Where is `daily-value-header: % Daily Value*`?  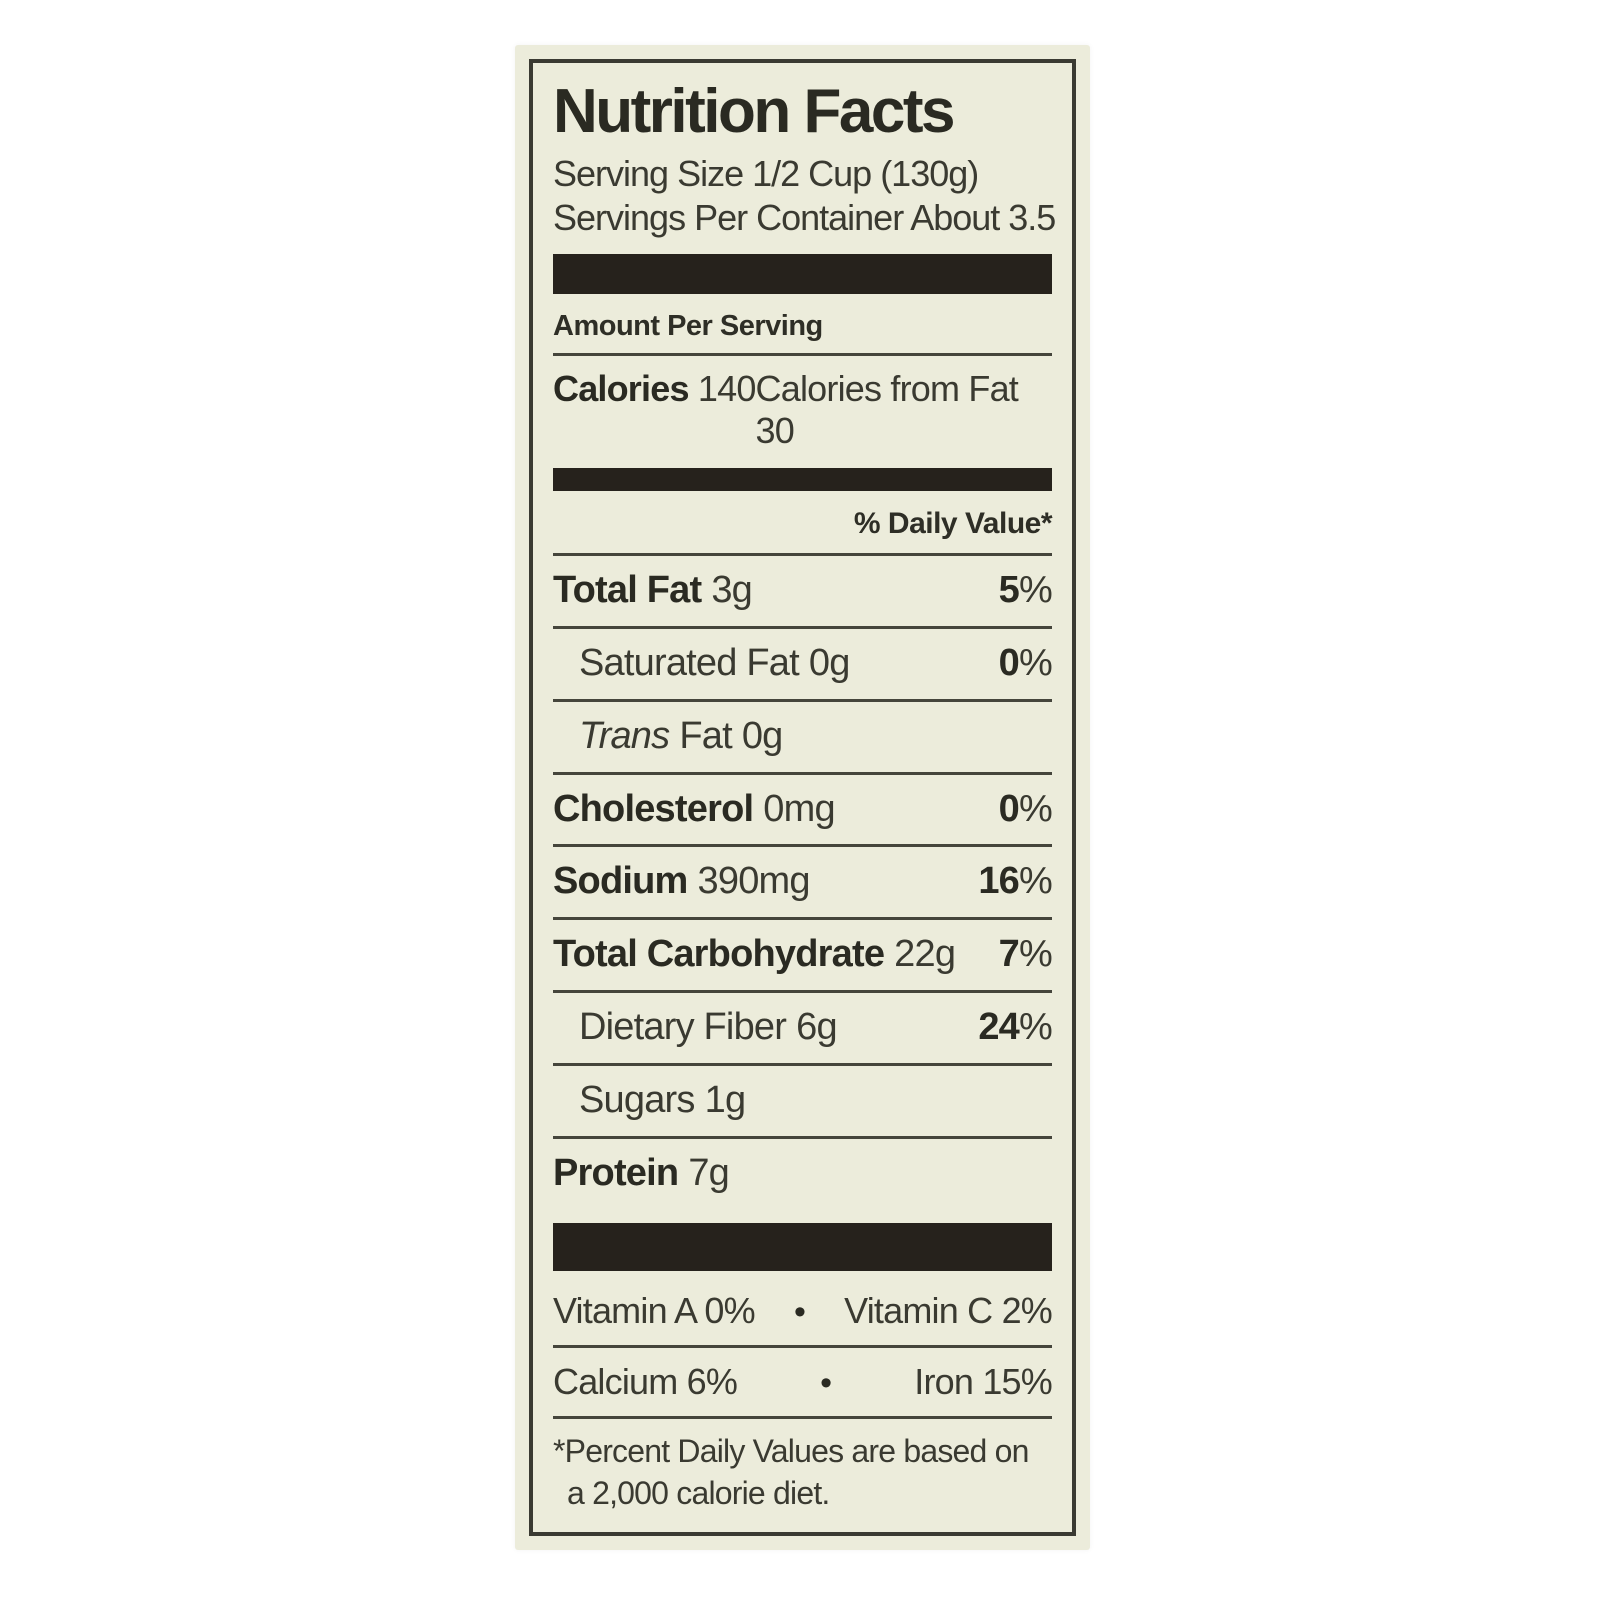
daily-value-header: % Daily Value* is located at coordinates (803, 527).